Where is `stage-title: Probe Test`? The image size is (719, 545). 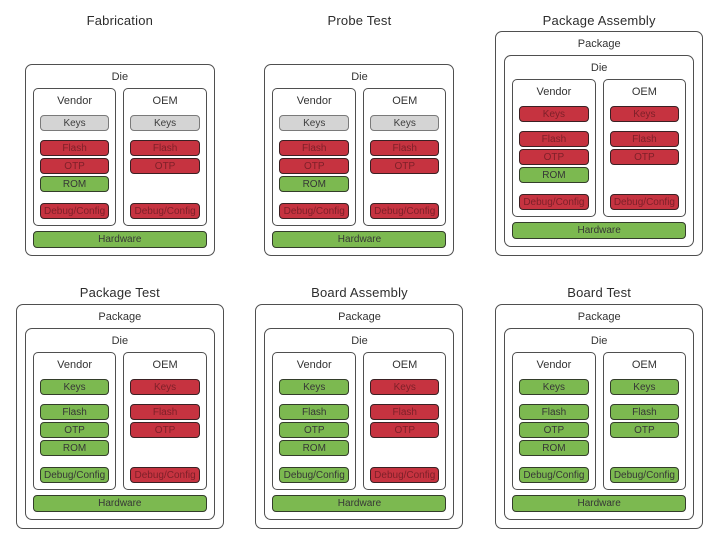 stage-title: Probe Test is located at coordinates (359, 20).